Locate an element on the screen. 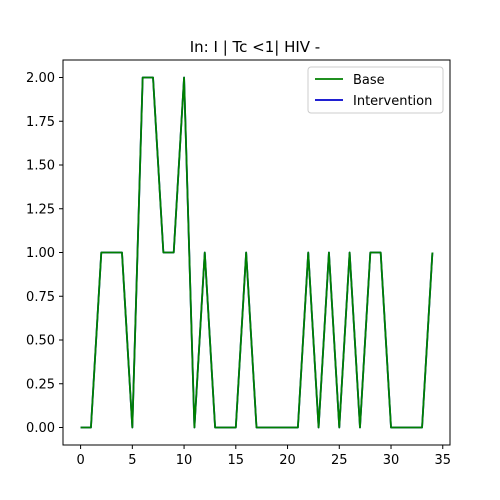 Image resolution: width=500 pixels, height=500 pixels. y-tick-label: 1.00 is located at coordinates (40, 253).